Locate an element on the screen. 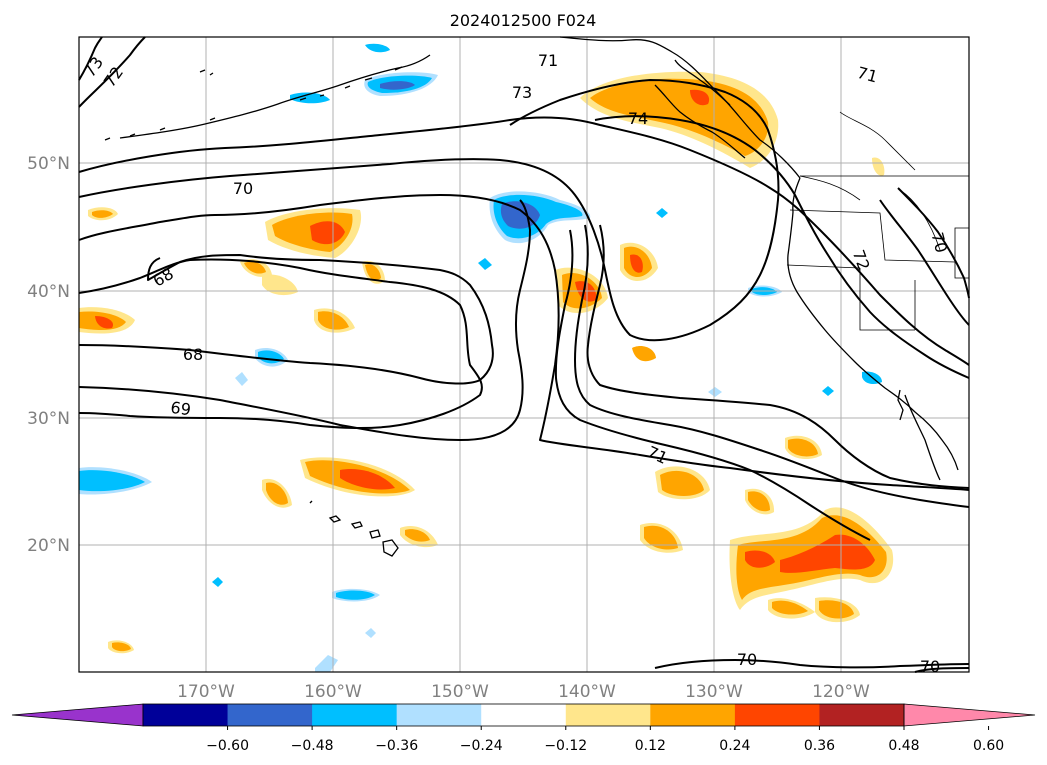  colorbar-frame is located at coordinates (523, 715).